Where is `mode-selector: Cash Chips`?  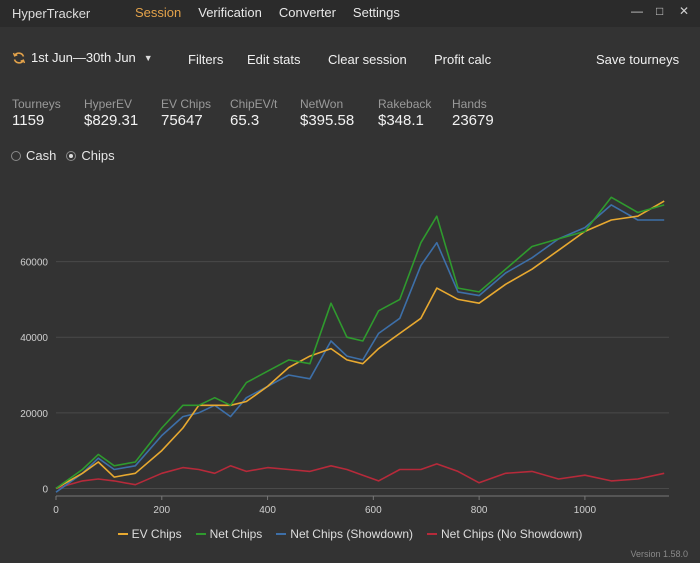 mode-selector: Cash Chips is located at coordinates (63, 155).